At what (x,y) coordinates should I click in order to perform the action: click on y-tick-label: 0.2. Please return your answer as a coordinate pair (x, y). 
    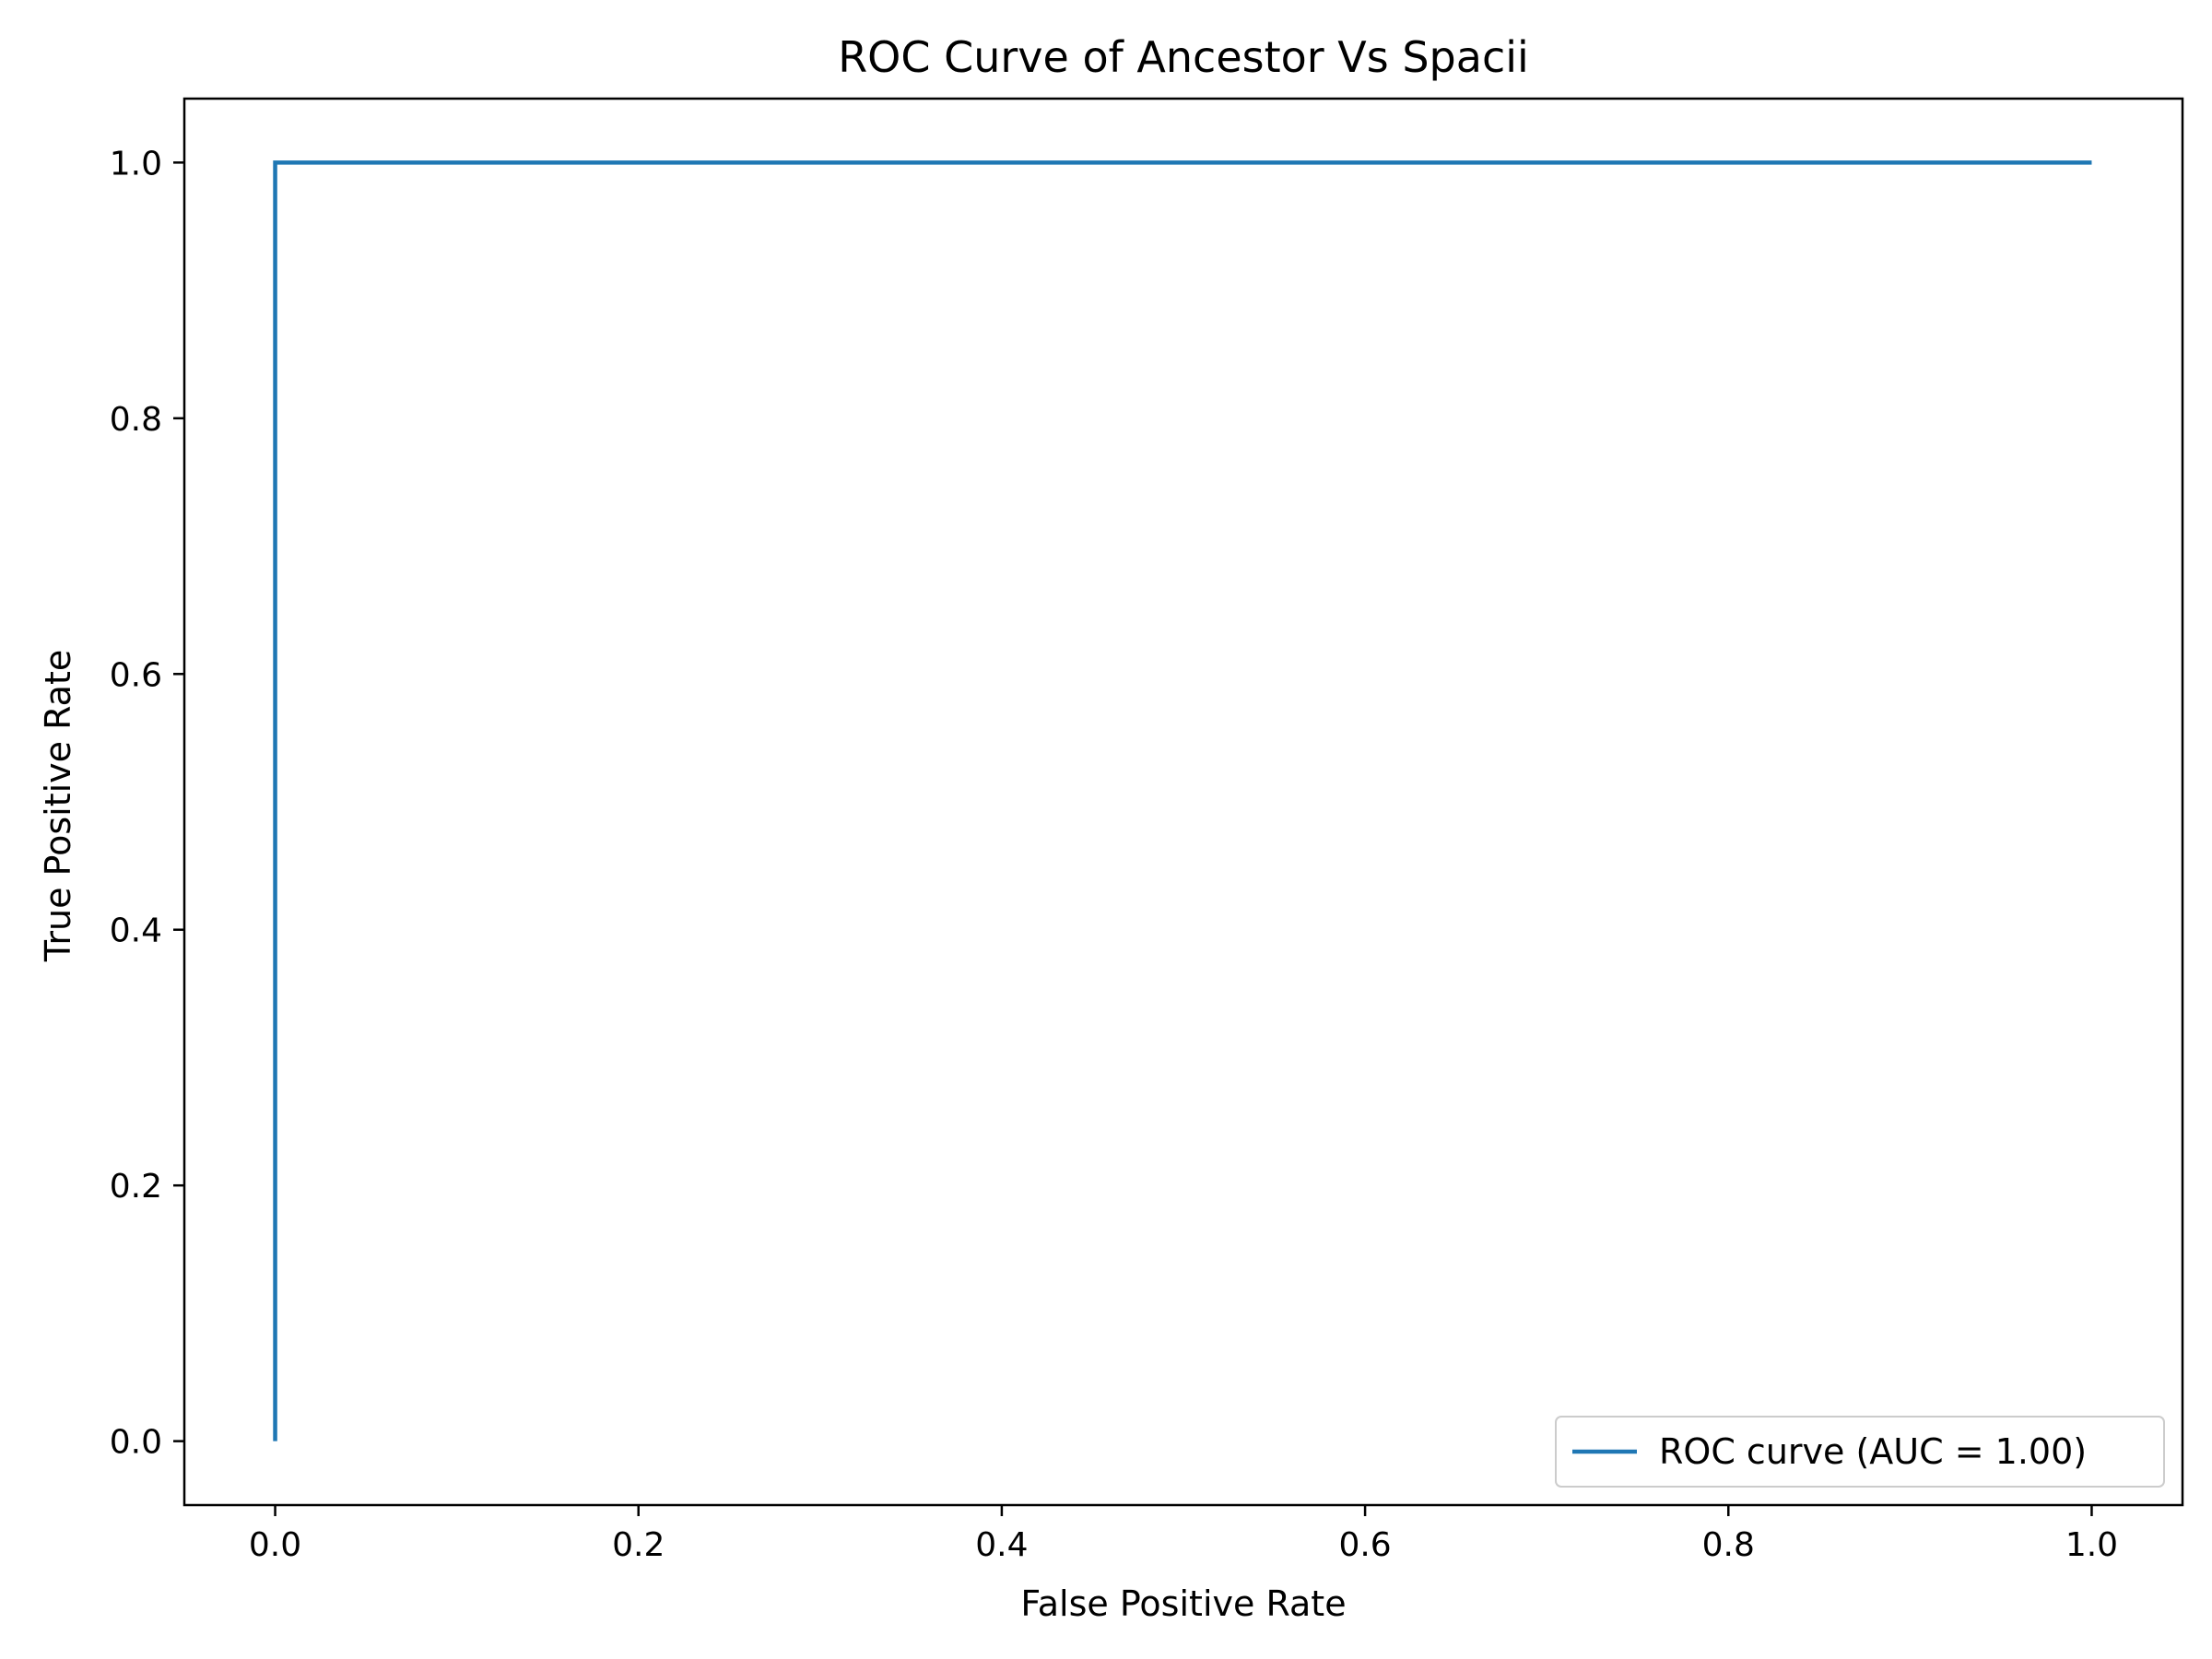
    Looking at the image, I should click on (136, 1187).